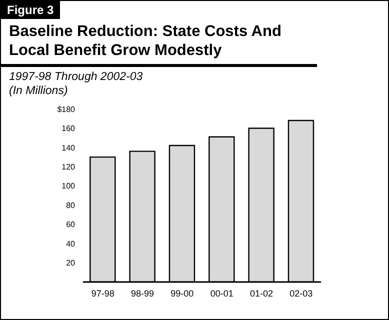  What do you see at coordinates (262, 293) in the screenshot?
I see `x-tick-label: 01-02` at bounding box center [262, 293].